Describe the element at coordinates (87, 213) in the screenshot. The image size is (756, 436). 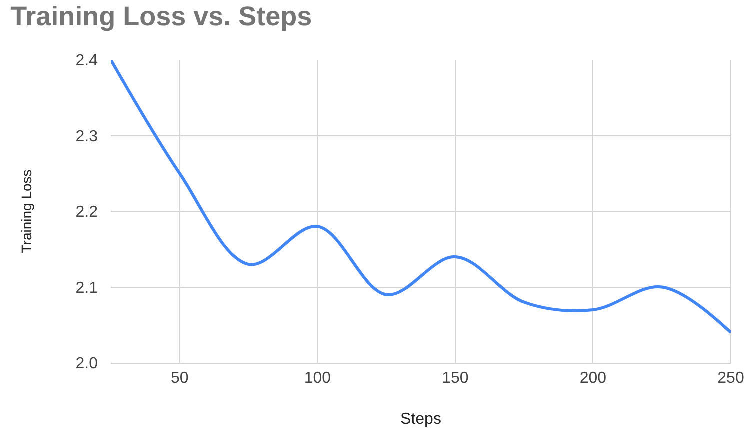
I see `y-tick-label: 2.2` at that location.